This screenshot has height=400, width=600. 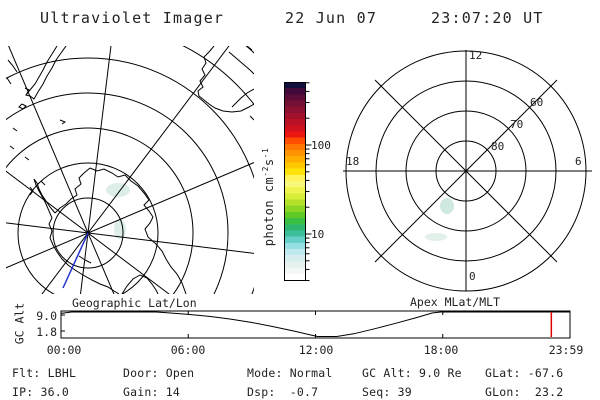 I want to click on colorbar-tick-100: 100, so click(x=321, y=145).